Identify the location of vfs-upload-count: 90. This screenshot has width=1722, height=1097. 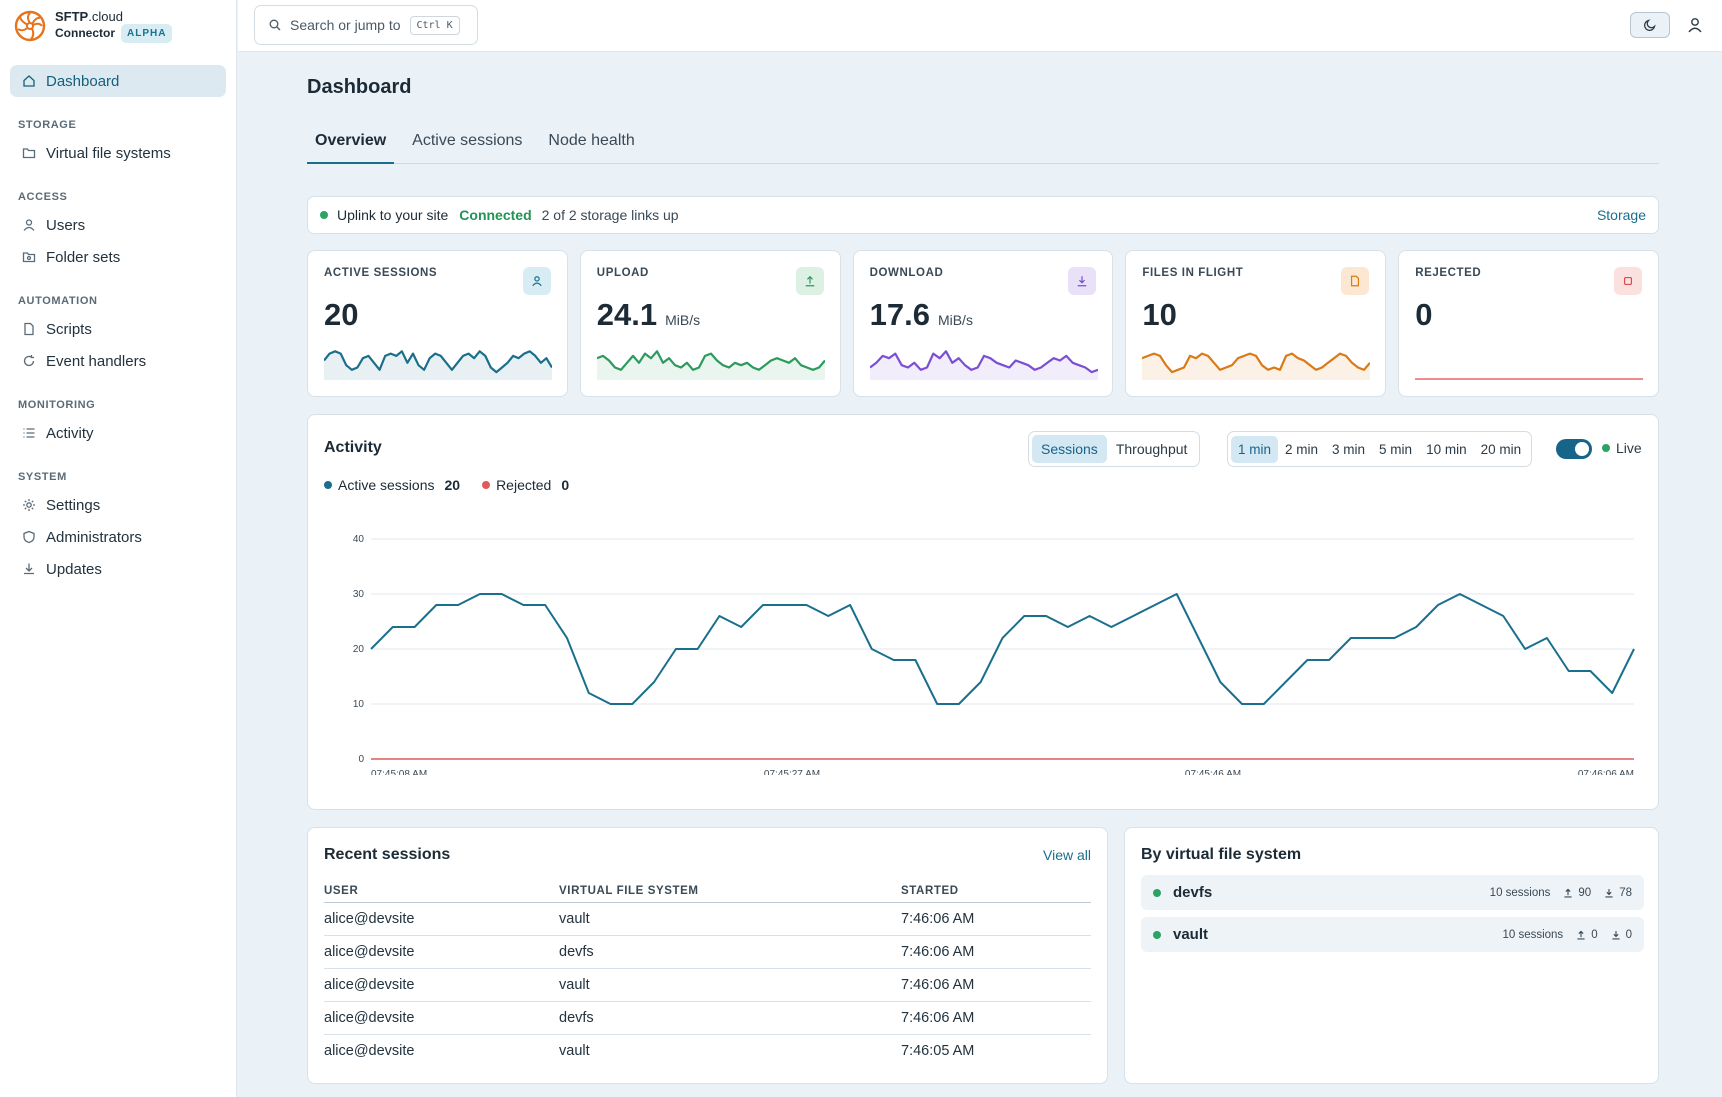
(1585, 892).